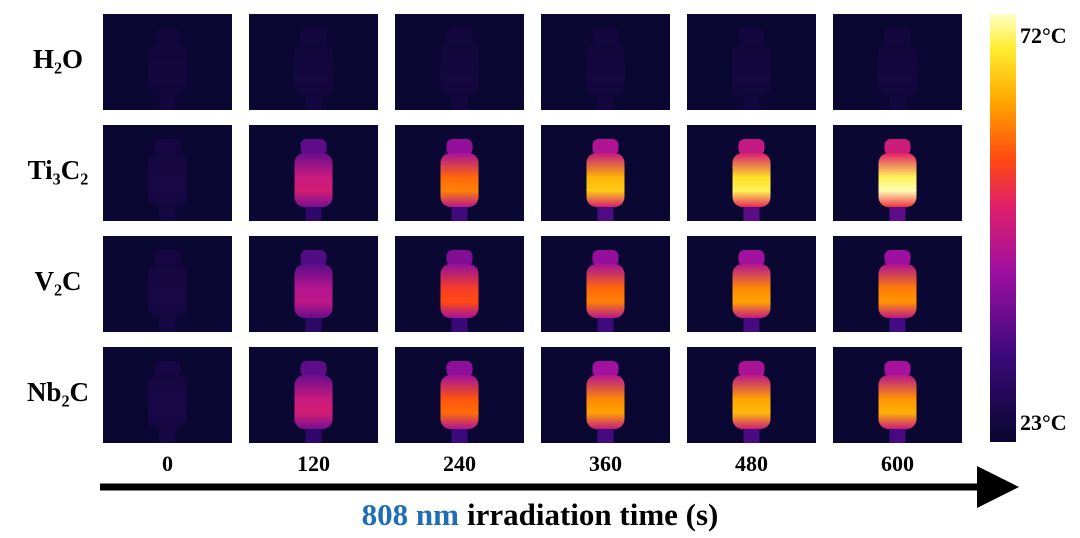 Image resolution: width=1080 pixels, height=538 pixels. I want to click on row-label: Nb₂C, so click(58, 392).